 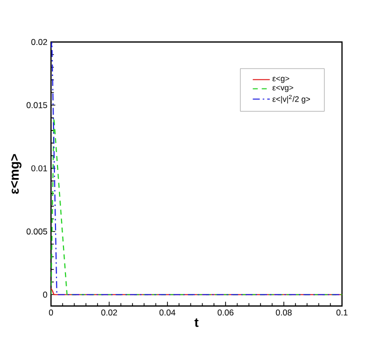 What do you see at coordinates (51, 313) in the screenshot?
I see `x-tick-label: 0` at bounding box center [51, 313].